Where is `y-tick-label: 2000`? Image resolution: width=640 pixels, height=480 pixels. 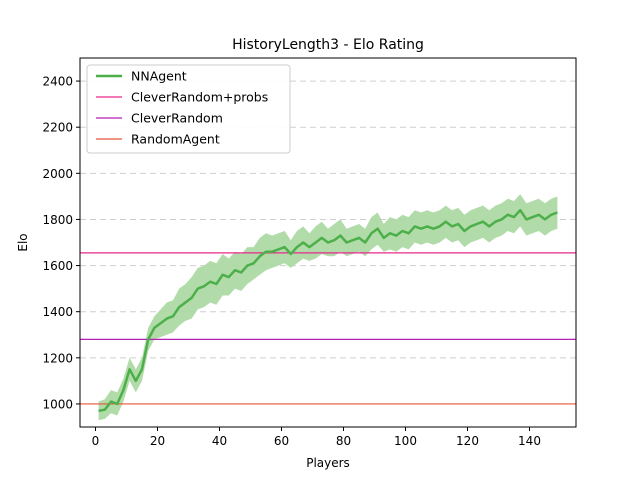 y-tick-label: 2000 is located at coordinates (57, 174).